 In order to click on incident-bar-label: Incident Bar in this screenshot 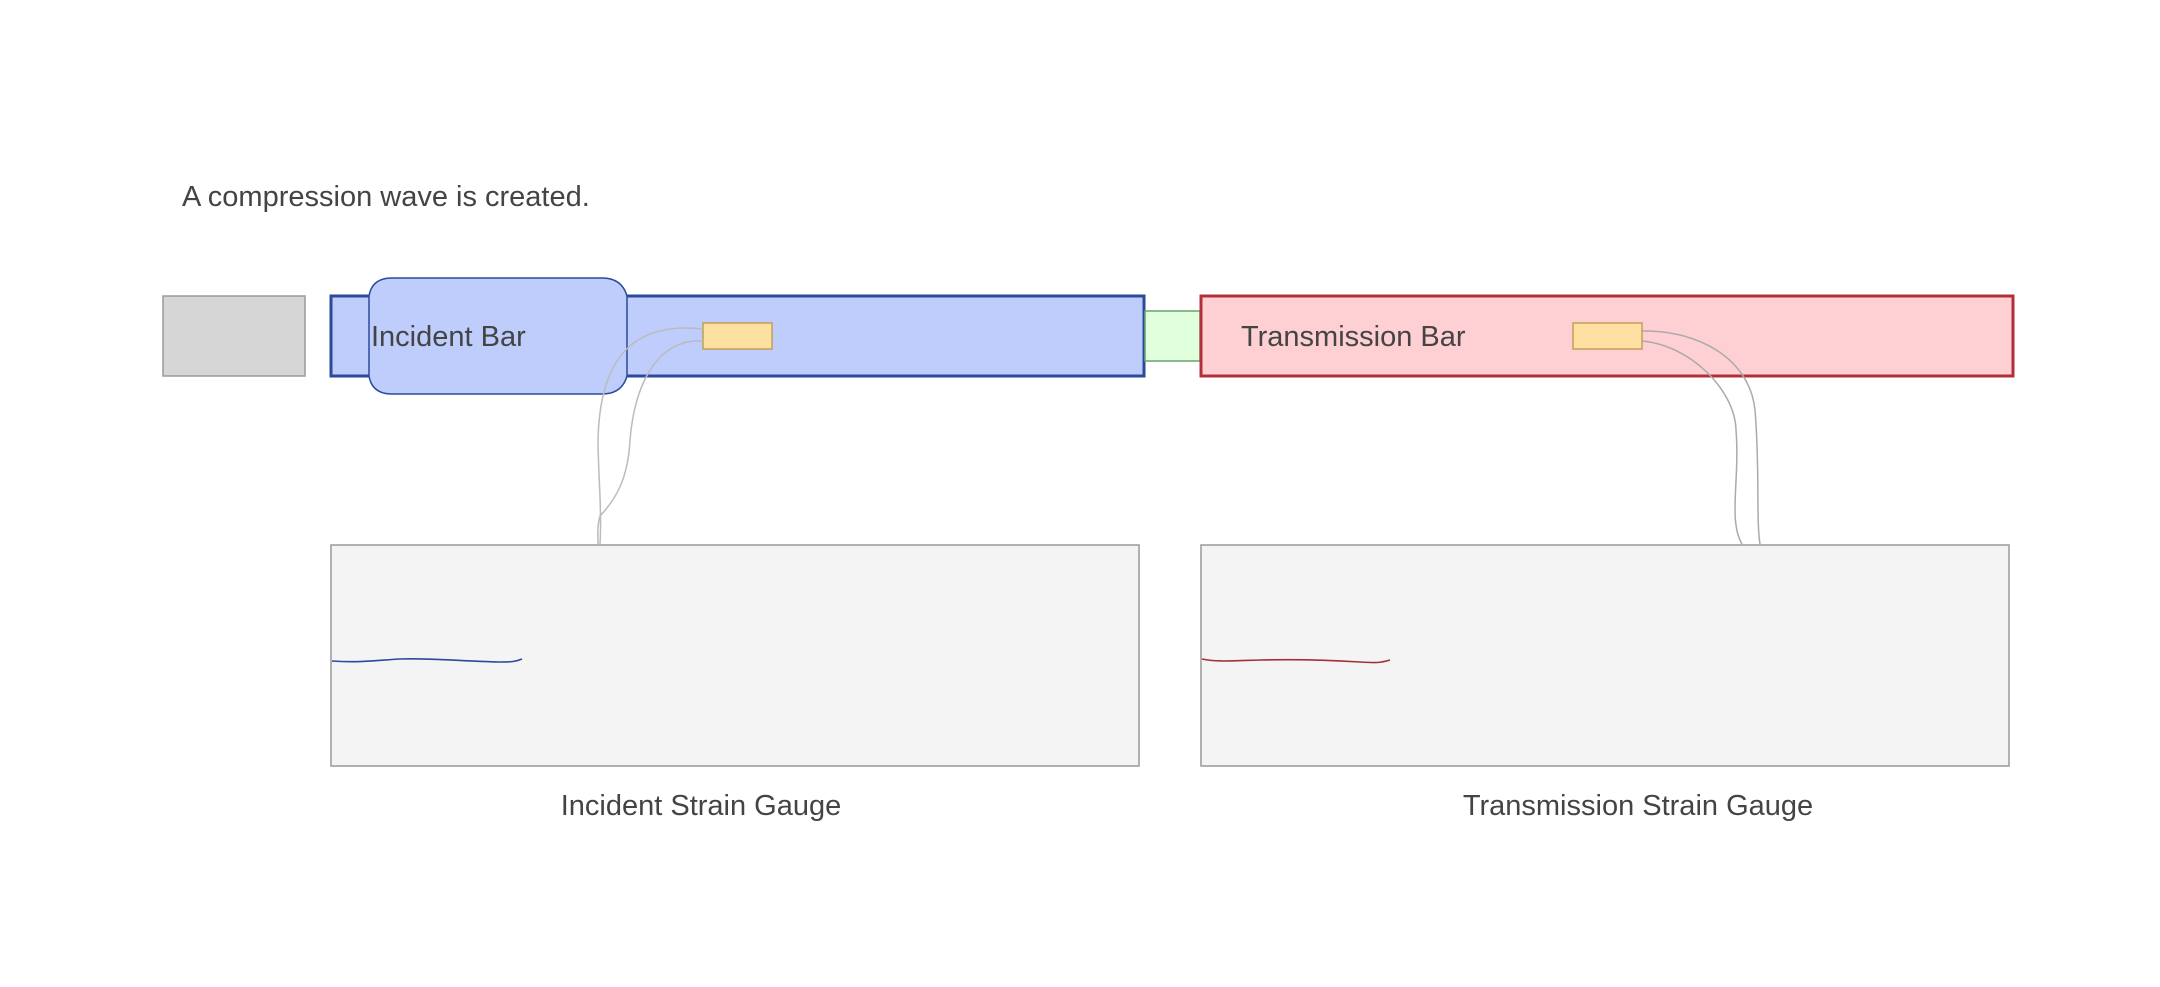, I will do `click(448, 337)`.